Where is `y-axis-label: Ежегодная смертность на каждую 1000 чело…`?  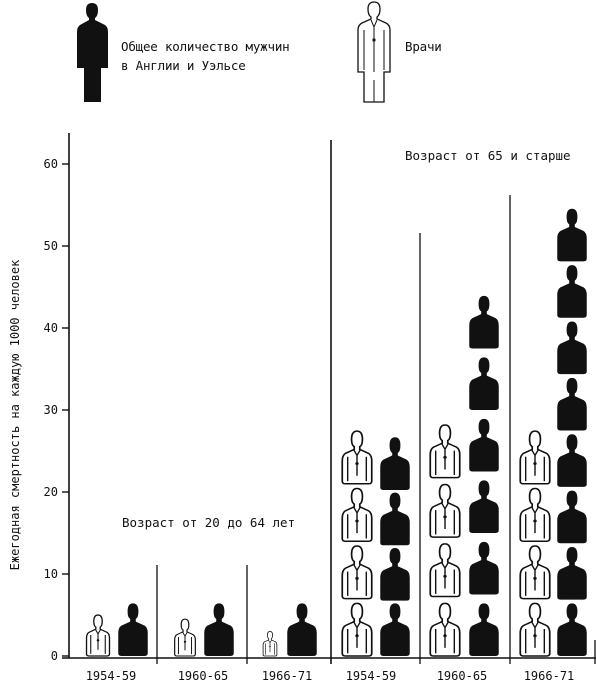
y-axis-label: Ежегодная смертность на каждую 1000 чело… is located at coordinates (15, 414).